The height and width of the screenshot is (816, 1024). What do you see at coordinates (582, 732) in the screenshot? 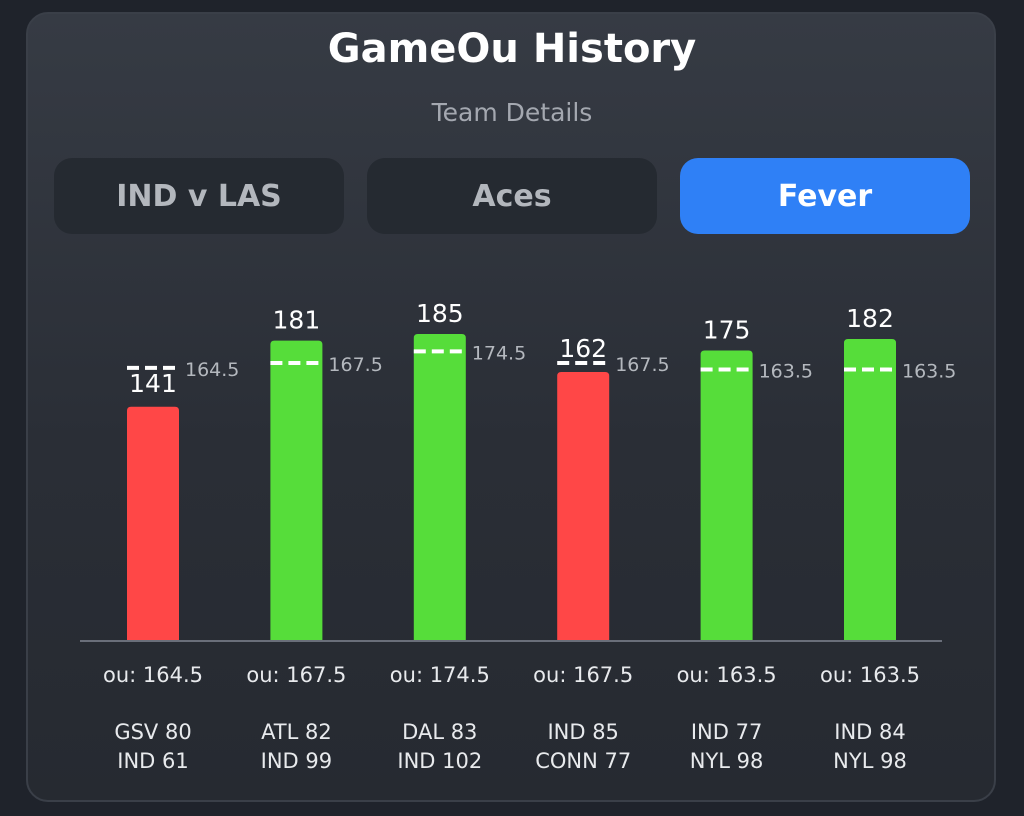
I see `score-line-1: IND 85` at bounding box center [582, 732].